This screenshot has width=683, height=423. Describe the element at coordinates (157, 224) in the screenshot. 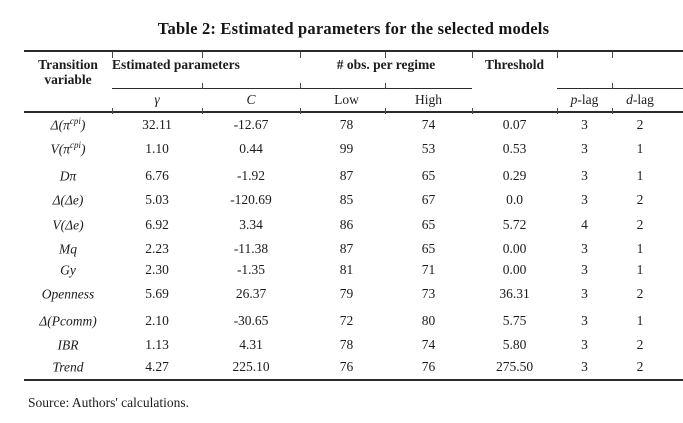

I see `gamma-cell: 6.92` at that location.